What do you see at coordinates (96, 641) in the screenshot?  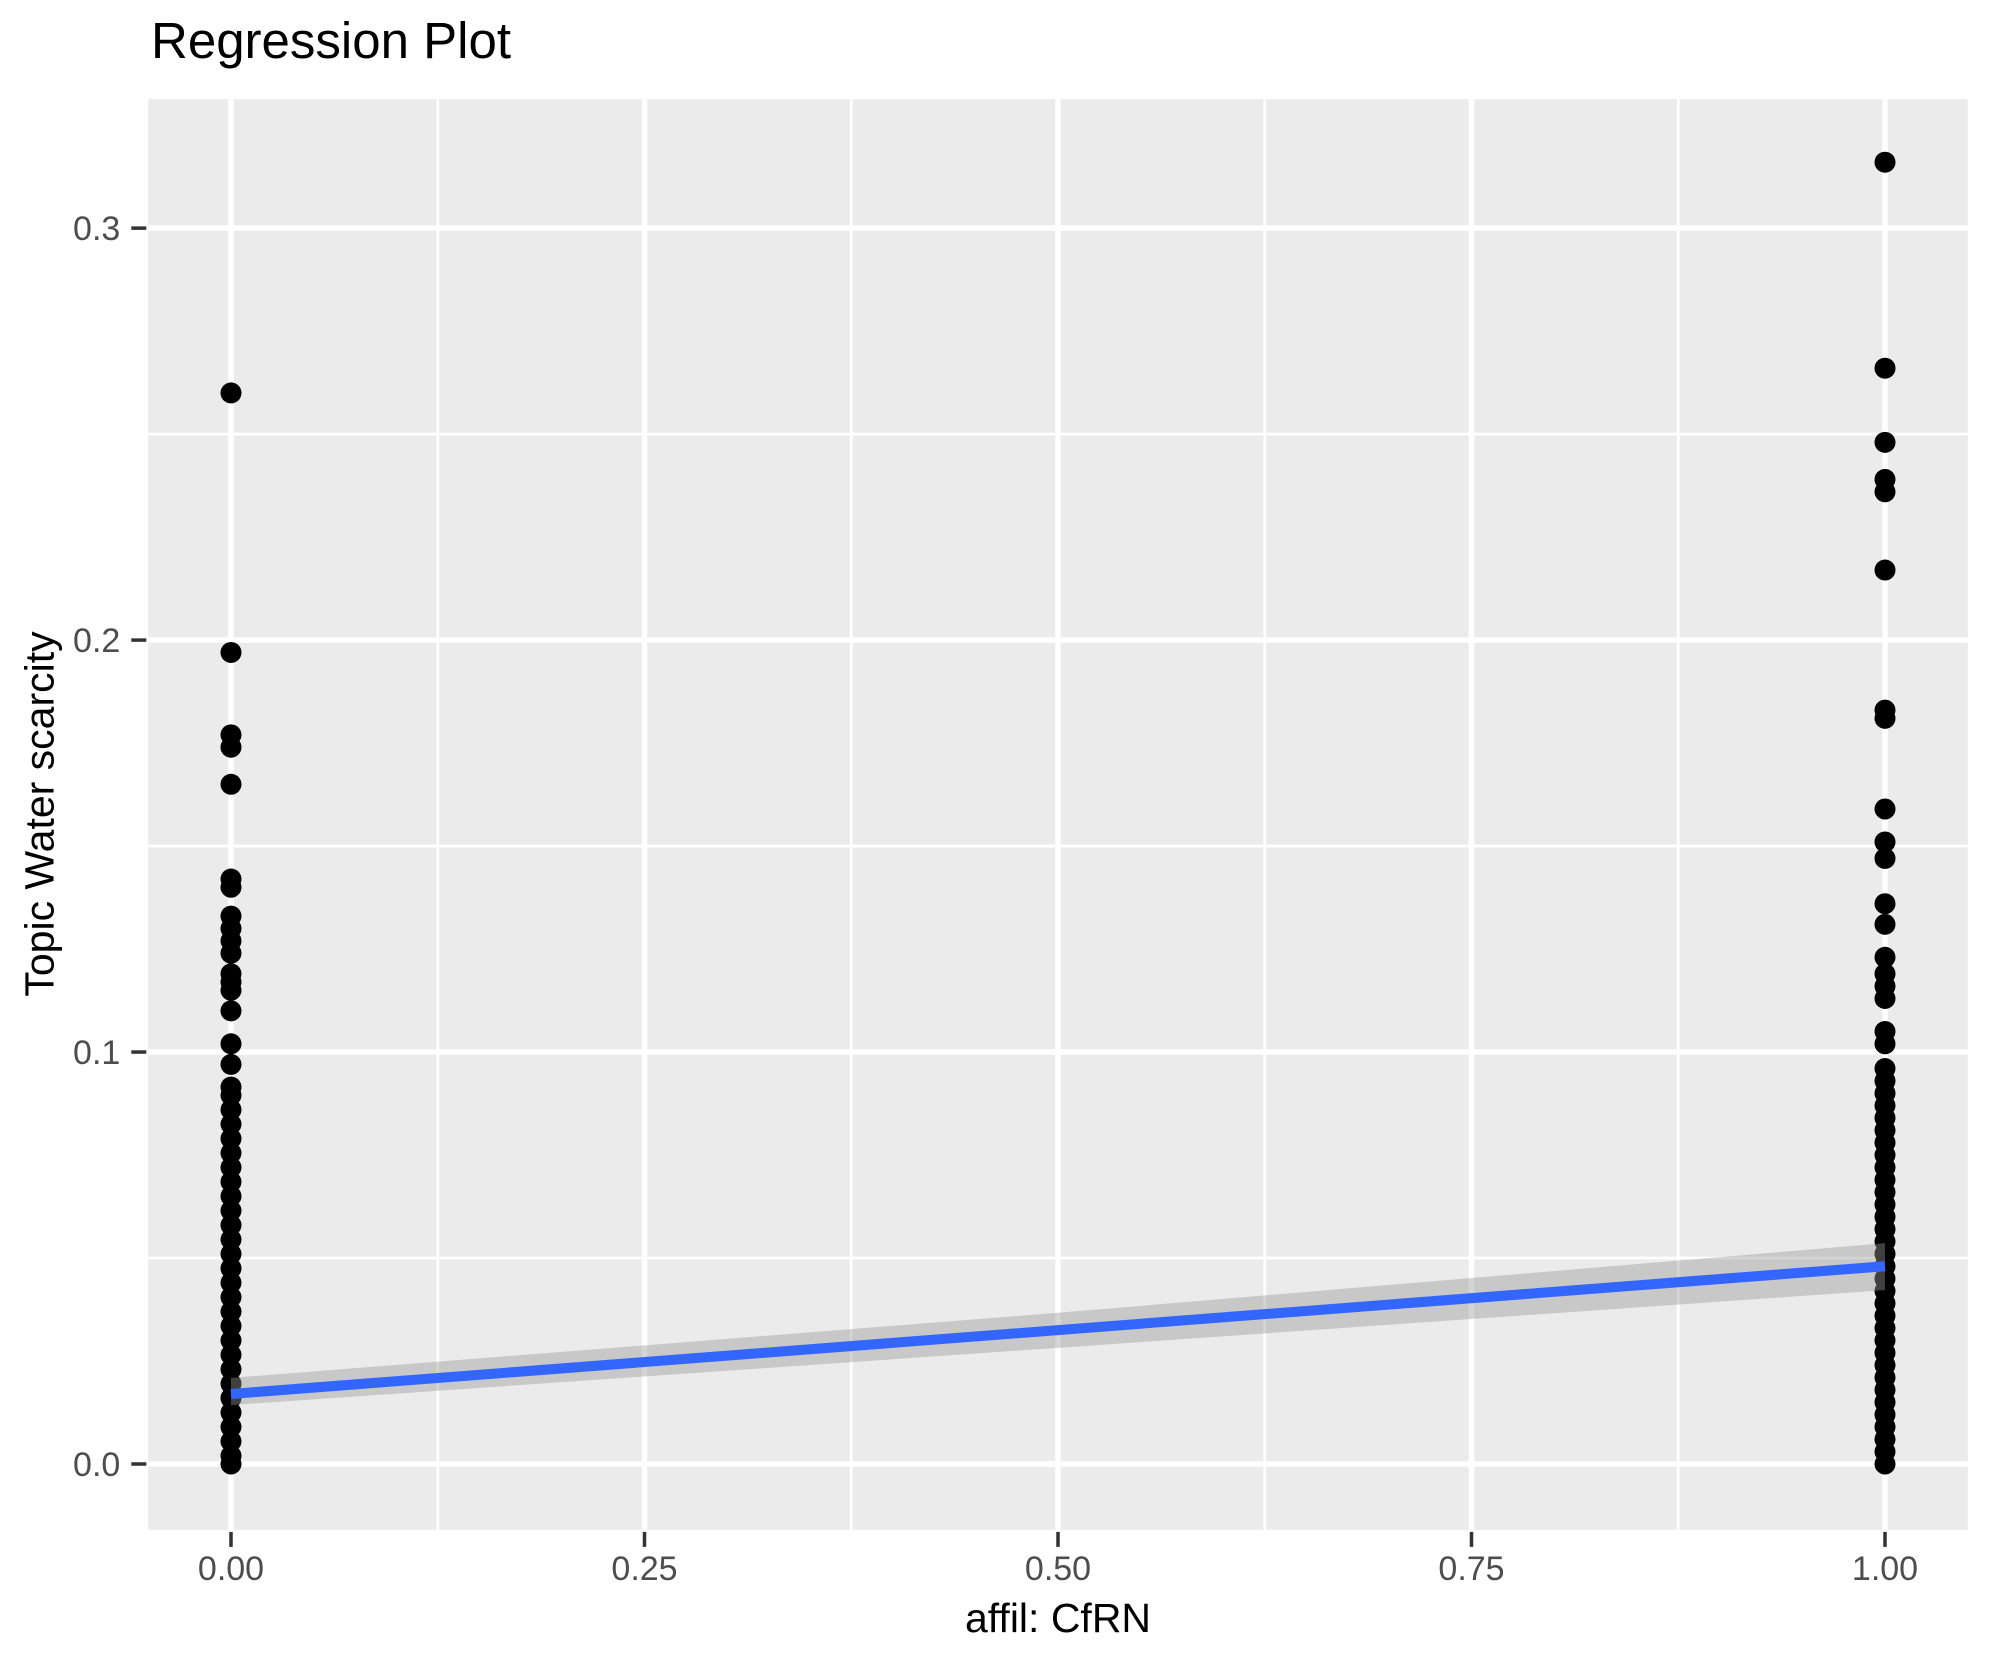 I see `y-tick-label: 0.2` at bounding box center [96, 641].